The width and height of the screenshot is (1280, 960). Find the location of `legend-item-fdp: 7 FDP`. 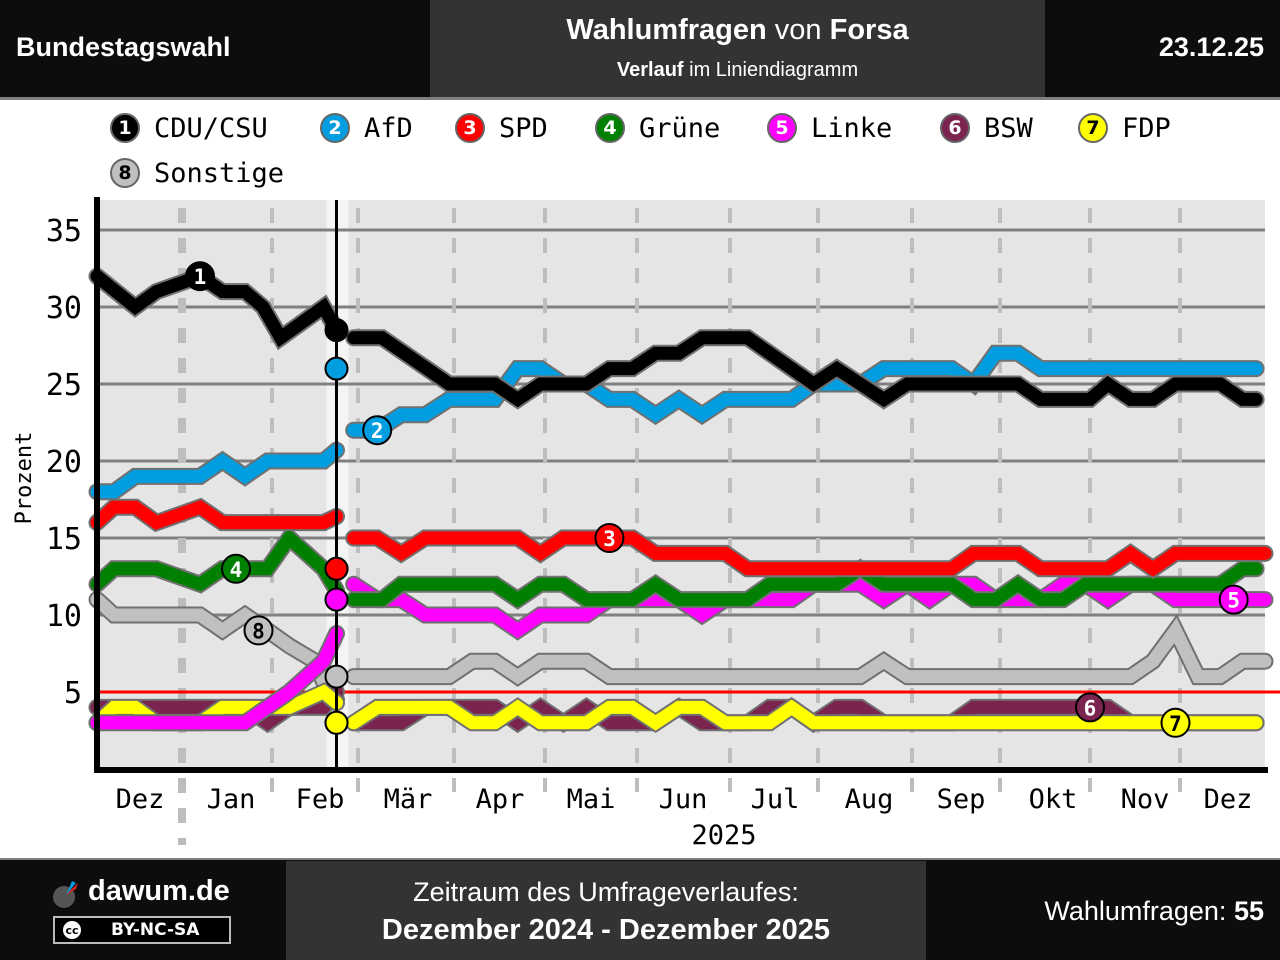

legend-item-fdp: 7 FDP is located at coordinates (1124, 128).